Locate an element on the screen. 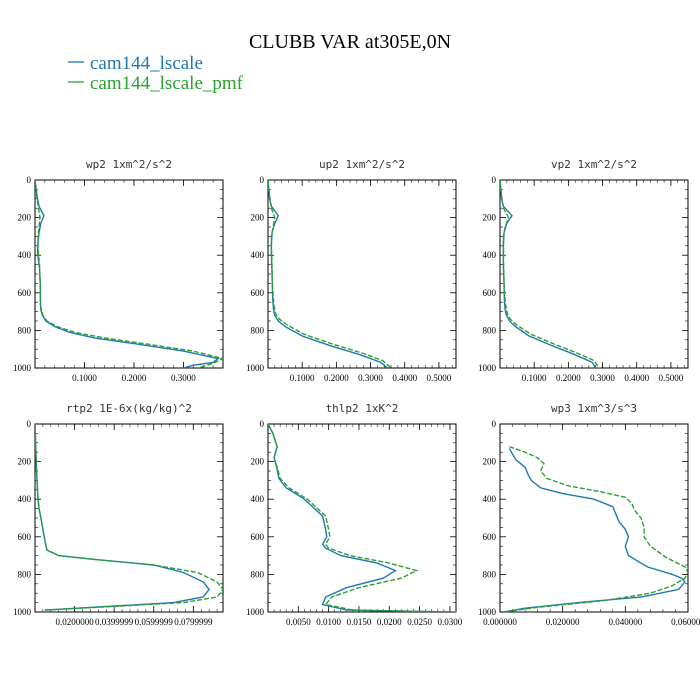 The image size is (700, 700). figure-title: CLUBB VAR at305E,0N is located at coordinates (350, 42).